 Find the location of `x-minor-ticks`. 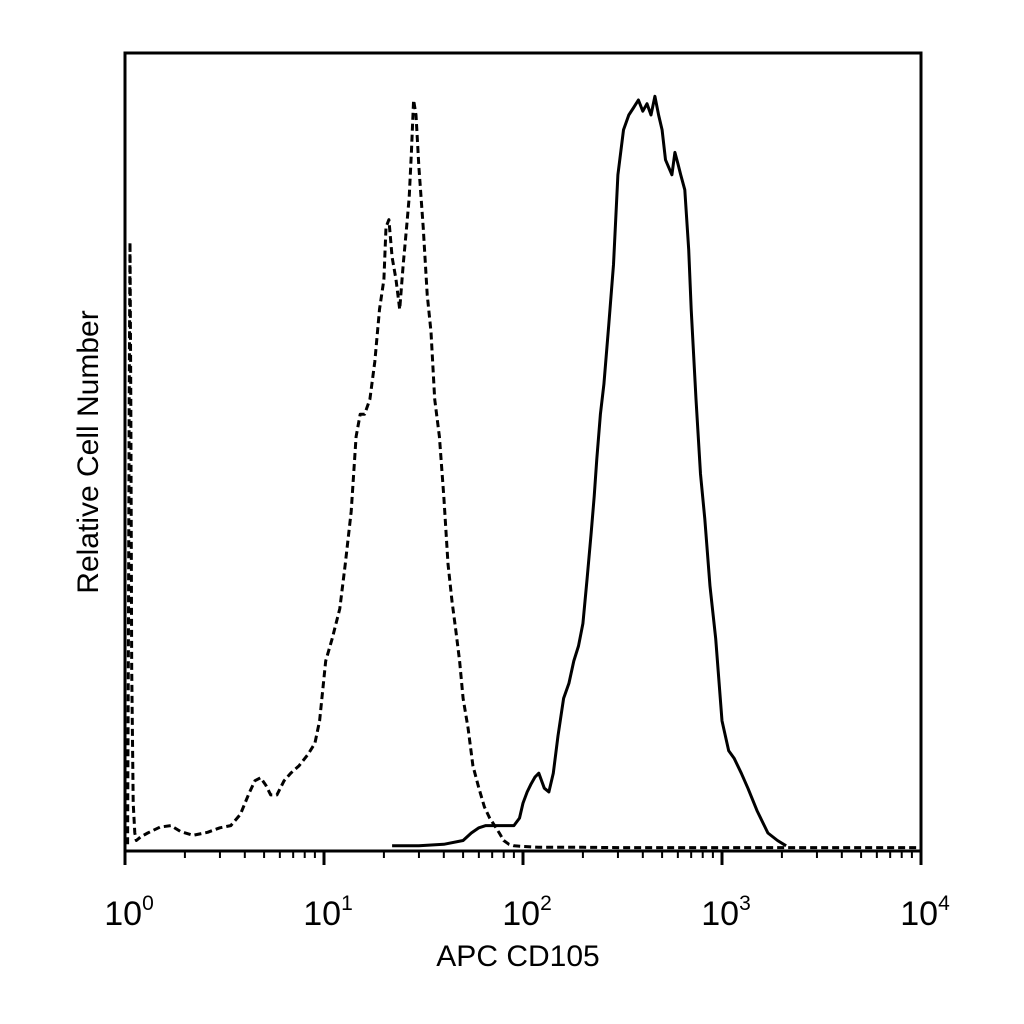

x-minor-ticks is located at coordinates (548, 854).